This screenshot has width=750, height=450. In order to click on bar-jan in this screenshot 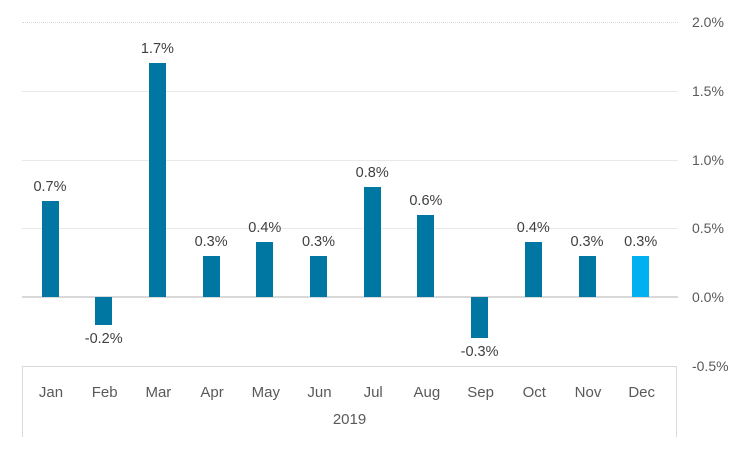, I will do `click(50, 248)`.